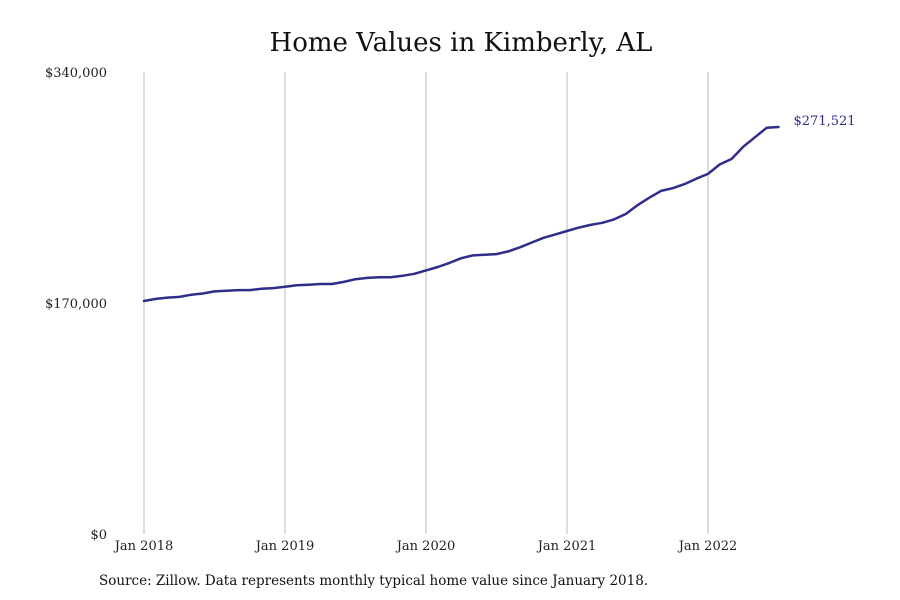 This screenshot has width=900, height=600. Describe the element at coordinates (461, 43) in the screenshot. I see `chart-title: Home Values in Kimberly, AL` at that location.